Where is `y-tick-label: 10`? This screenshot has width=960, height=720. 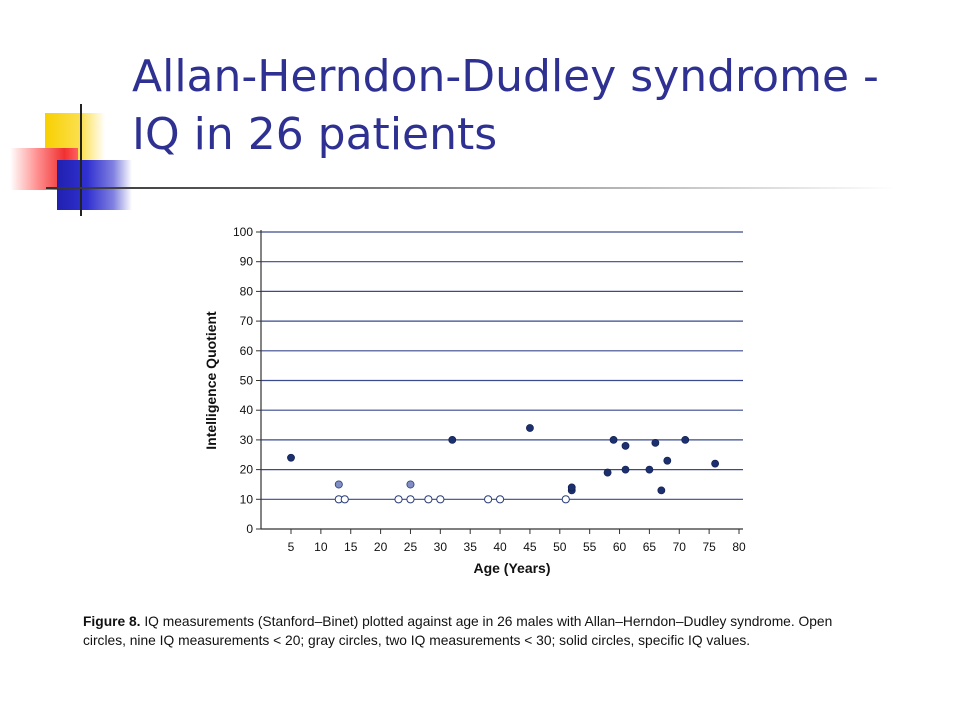
y-tick-label: 10 is located at coordinates (247, 499).